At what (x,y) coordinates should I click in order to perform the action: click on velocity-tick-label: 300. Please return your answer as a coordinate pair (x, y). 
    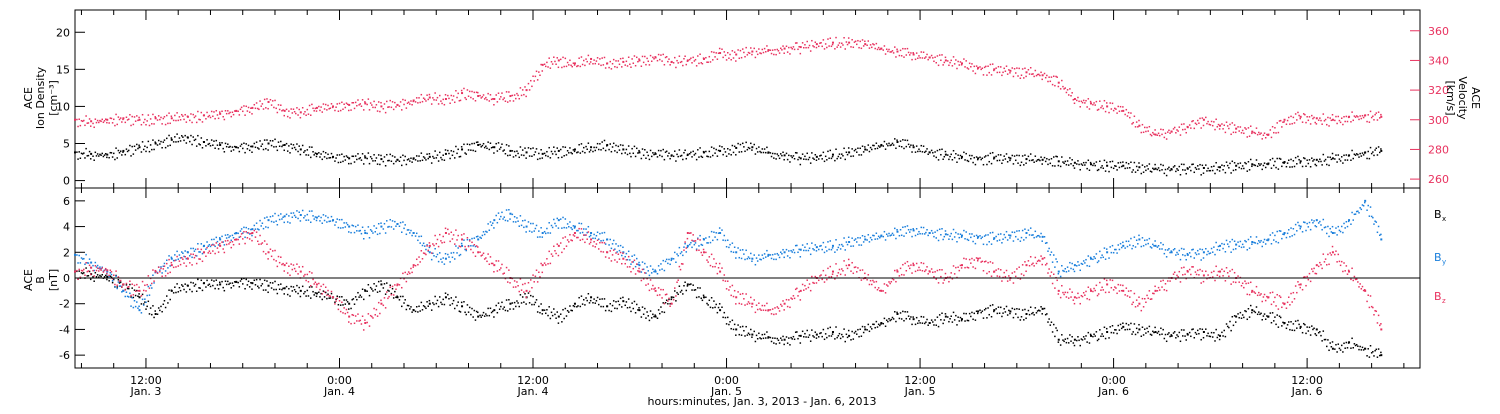
    Looking at the image, I should click on (1438, 120).